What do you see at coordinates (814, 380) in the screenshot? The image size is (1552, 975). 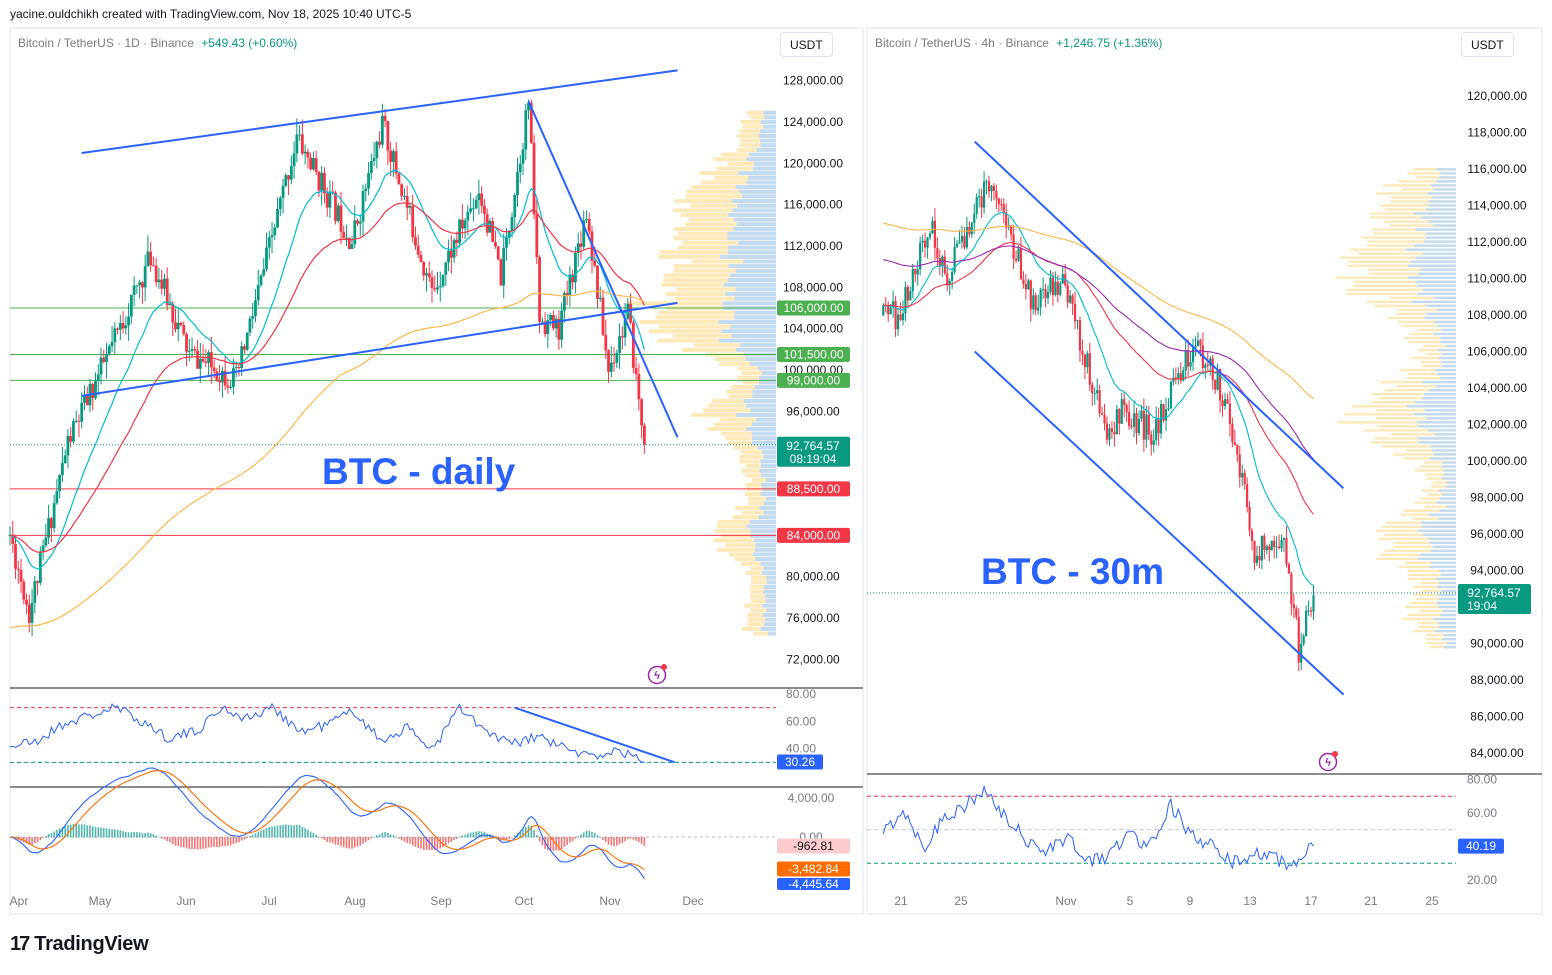 I see `left-level-label: 99,000.00` at bounding box center [814, 380].